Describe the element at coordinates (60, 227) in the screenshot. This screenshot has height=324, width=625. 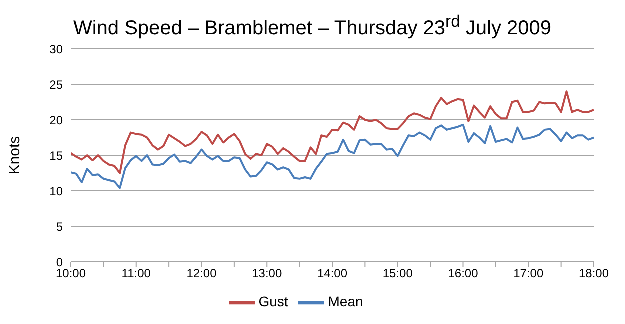
I see `y-tick-label: 5` at that location.